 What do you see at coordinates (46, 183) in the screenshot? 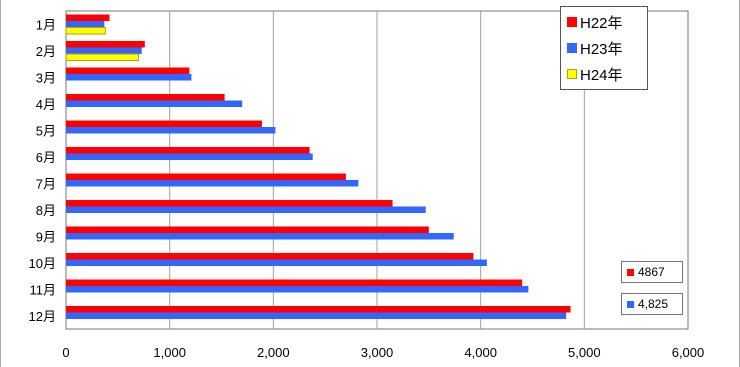
I see `y-tick-label: 7月` at bounding box center [46, 183].